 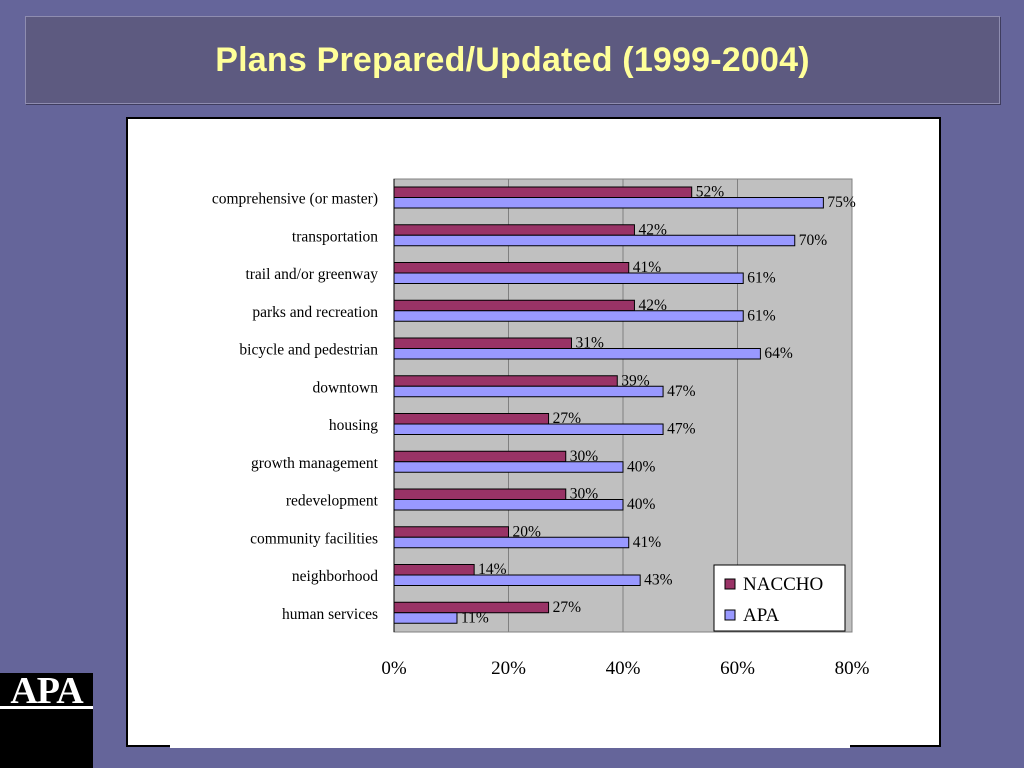 I want to click on slide-title-box: Plans Prepared/Updated (1999-2004), so click(x=512, y=60).